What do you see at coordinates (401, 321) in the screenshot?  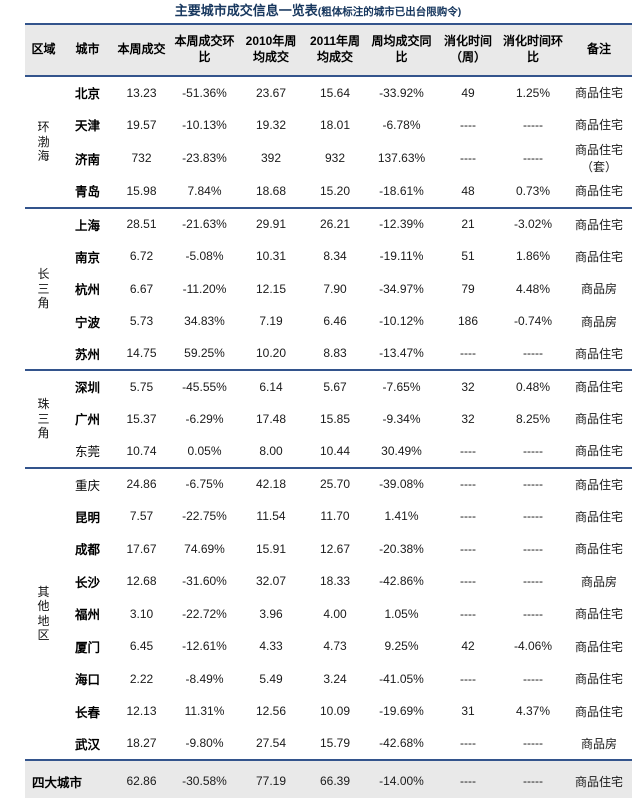 I see `value-cell: -10.12%` at bounding box center [401, 321].